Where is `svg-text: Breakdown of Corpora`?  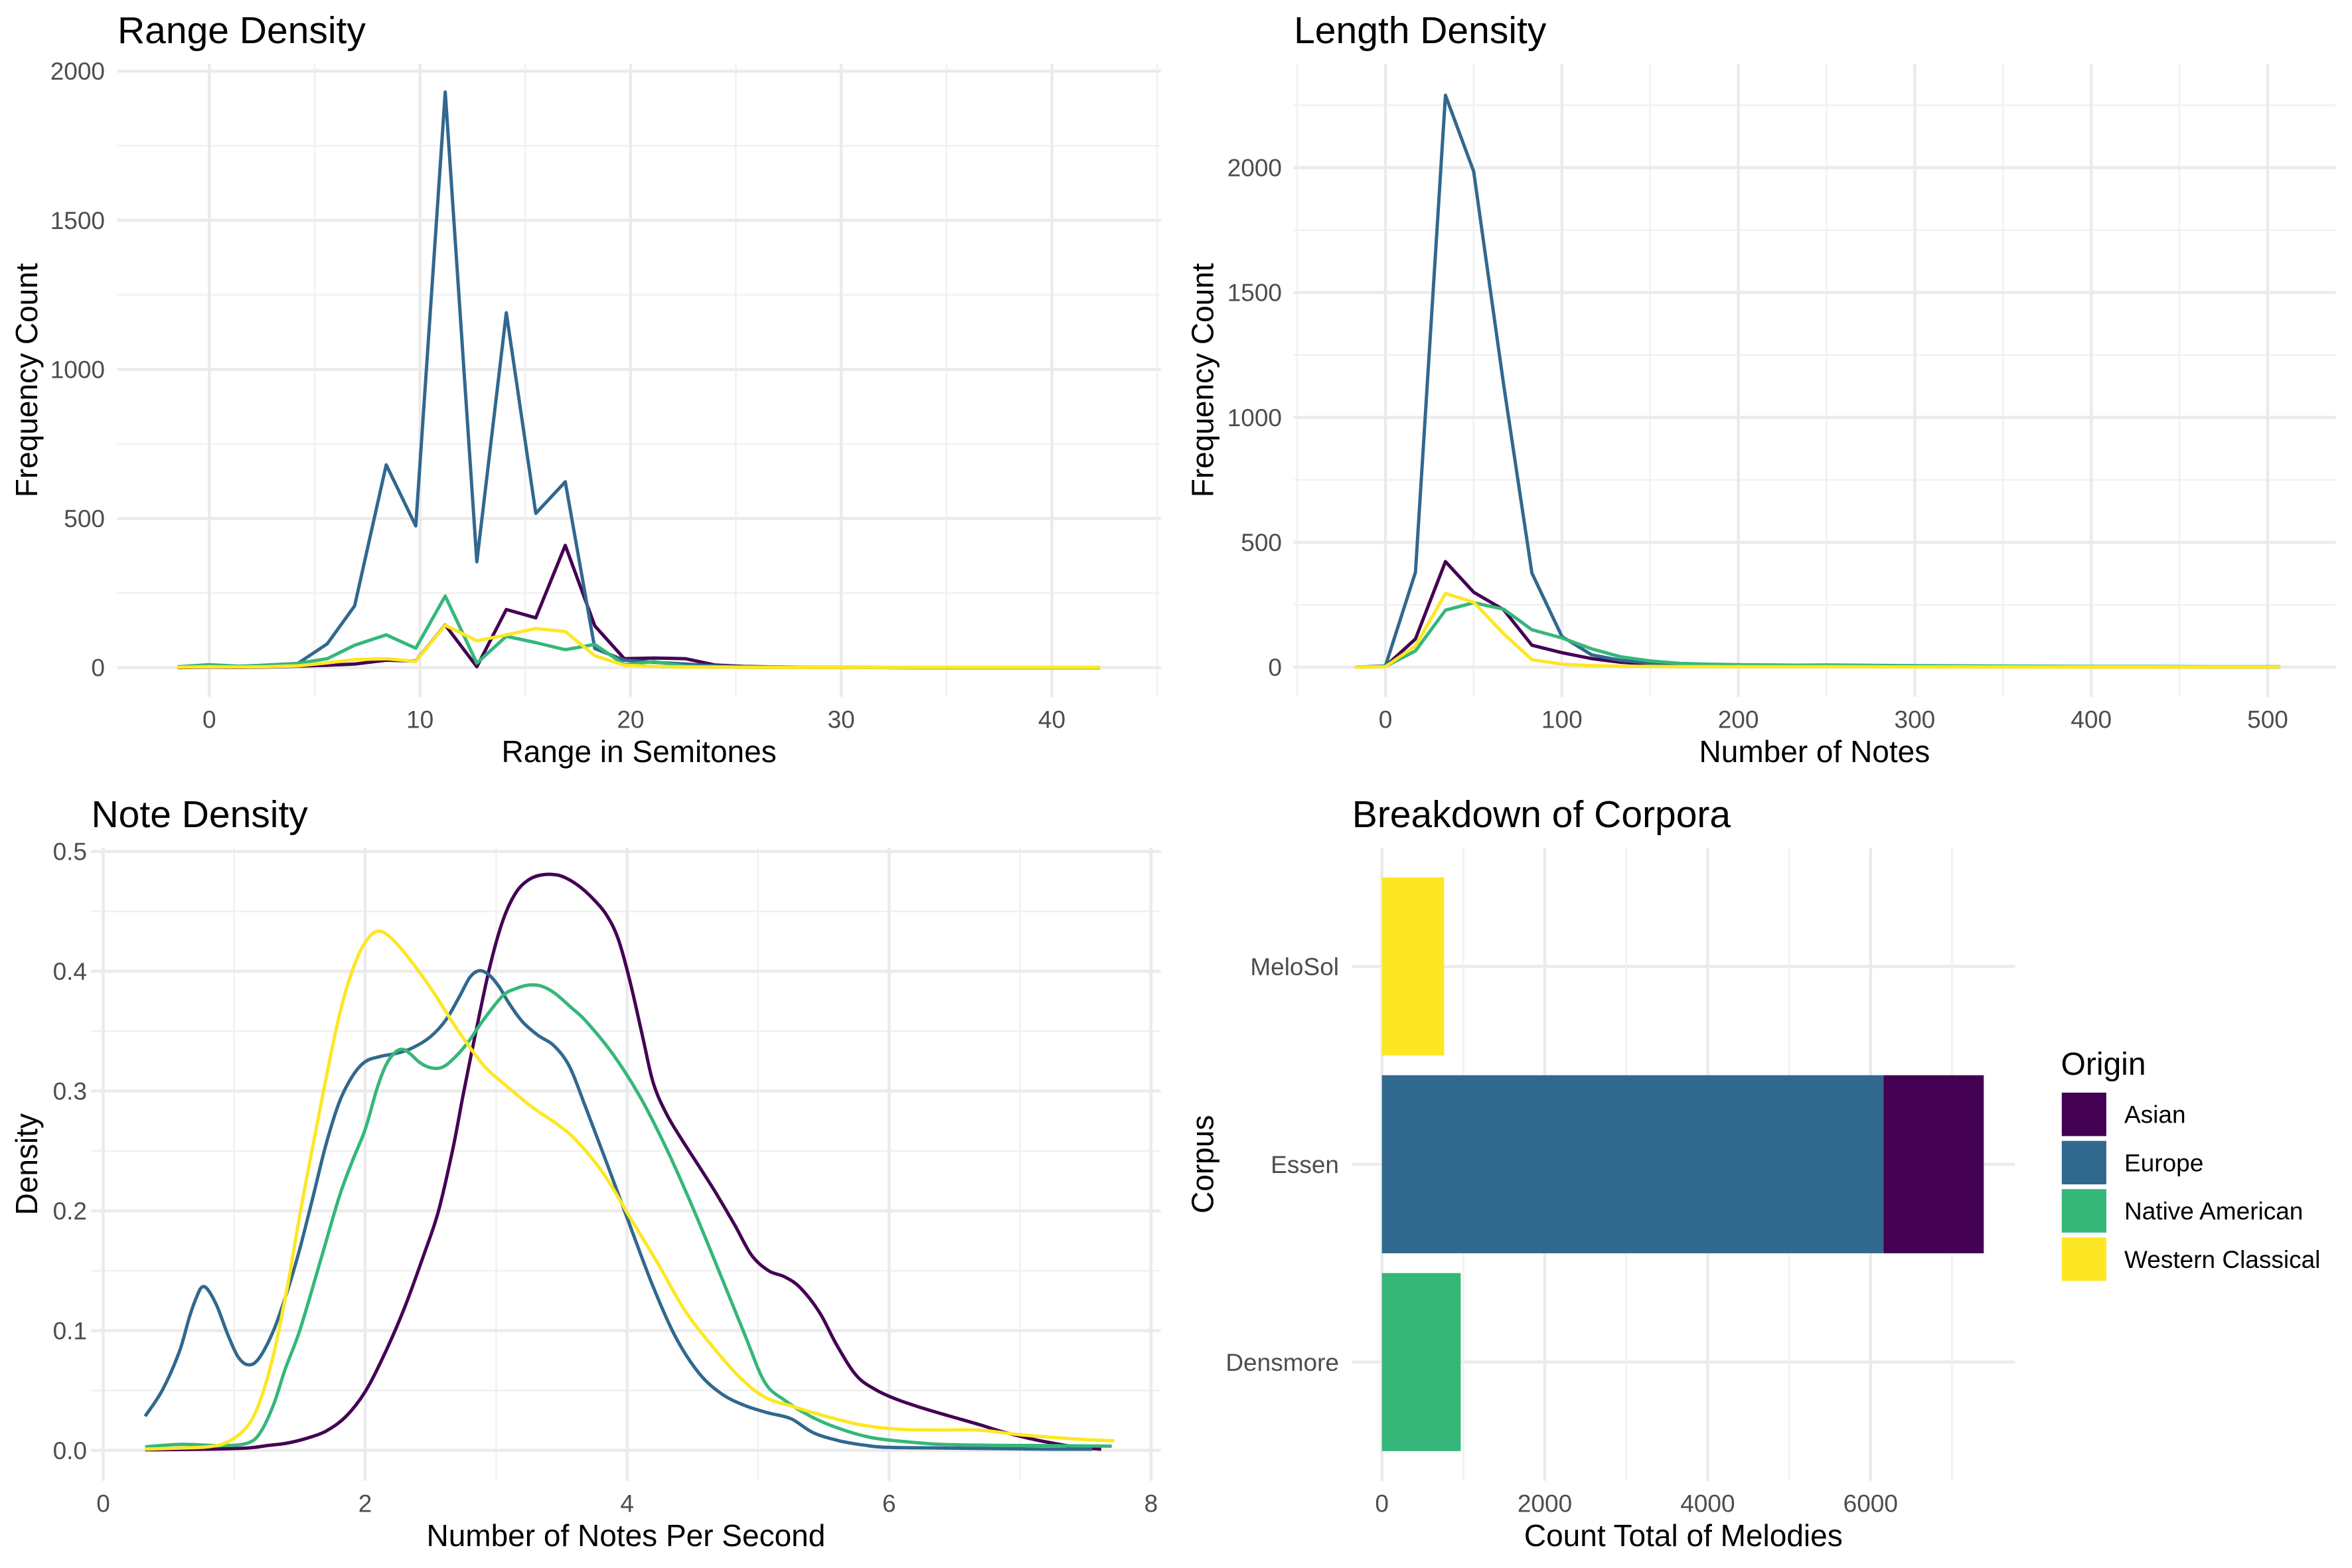 svg-text: Breakdown of Corpora is located at coordinates (1542, 815).